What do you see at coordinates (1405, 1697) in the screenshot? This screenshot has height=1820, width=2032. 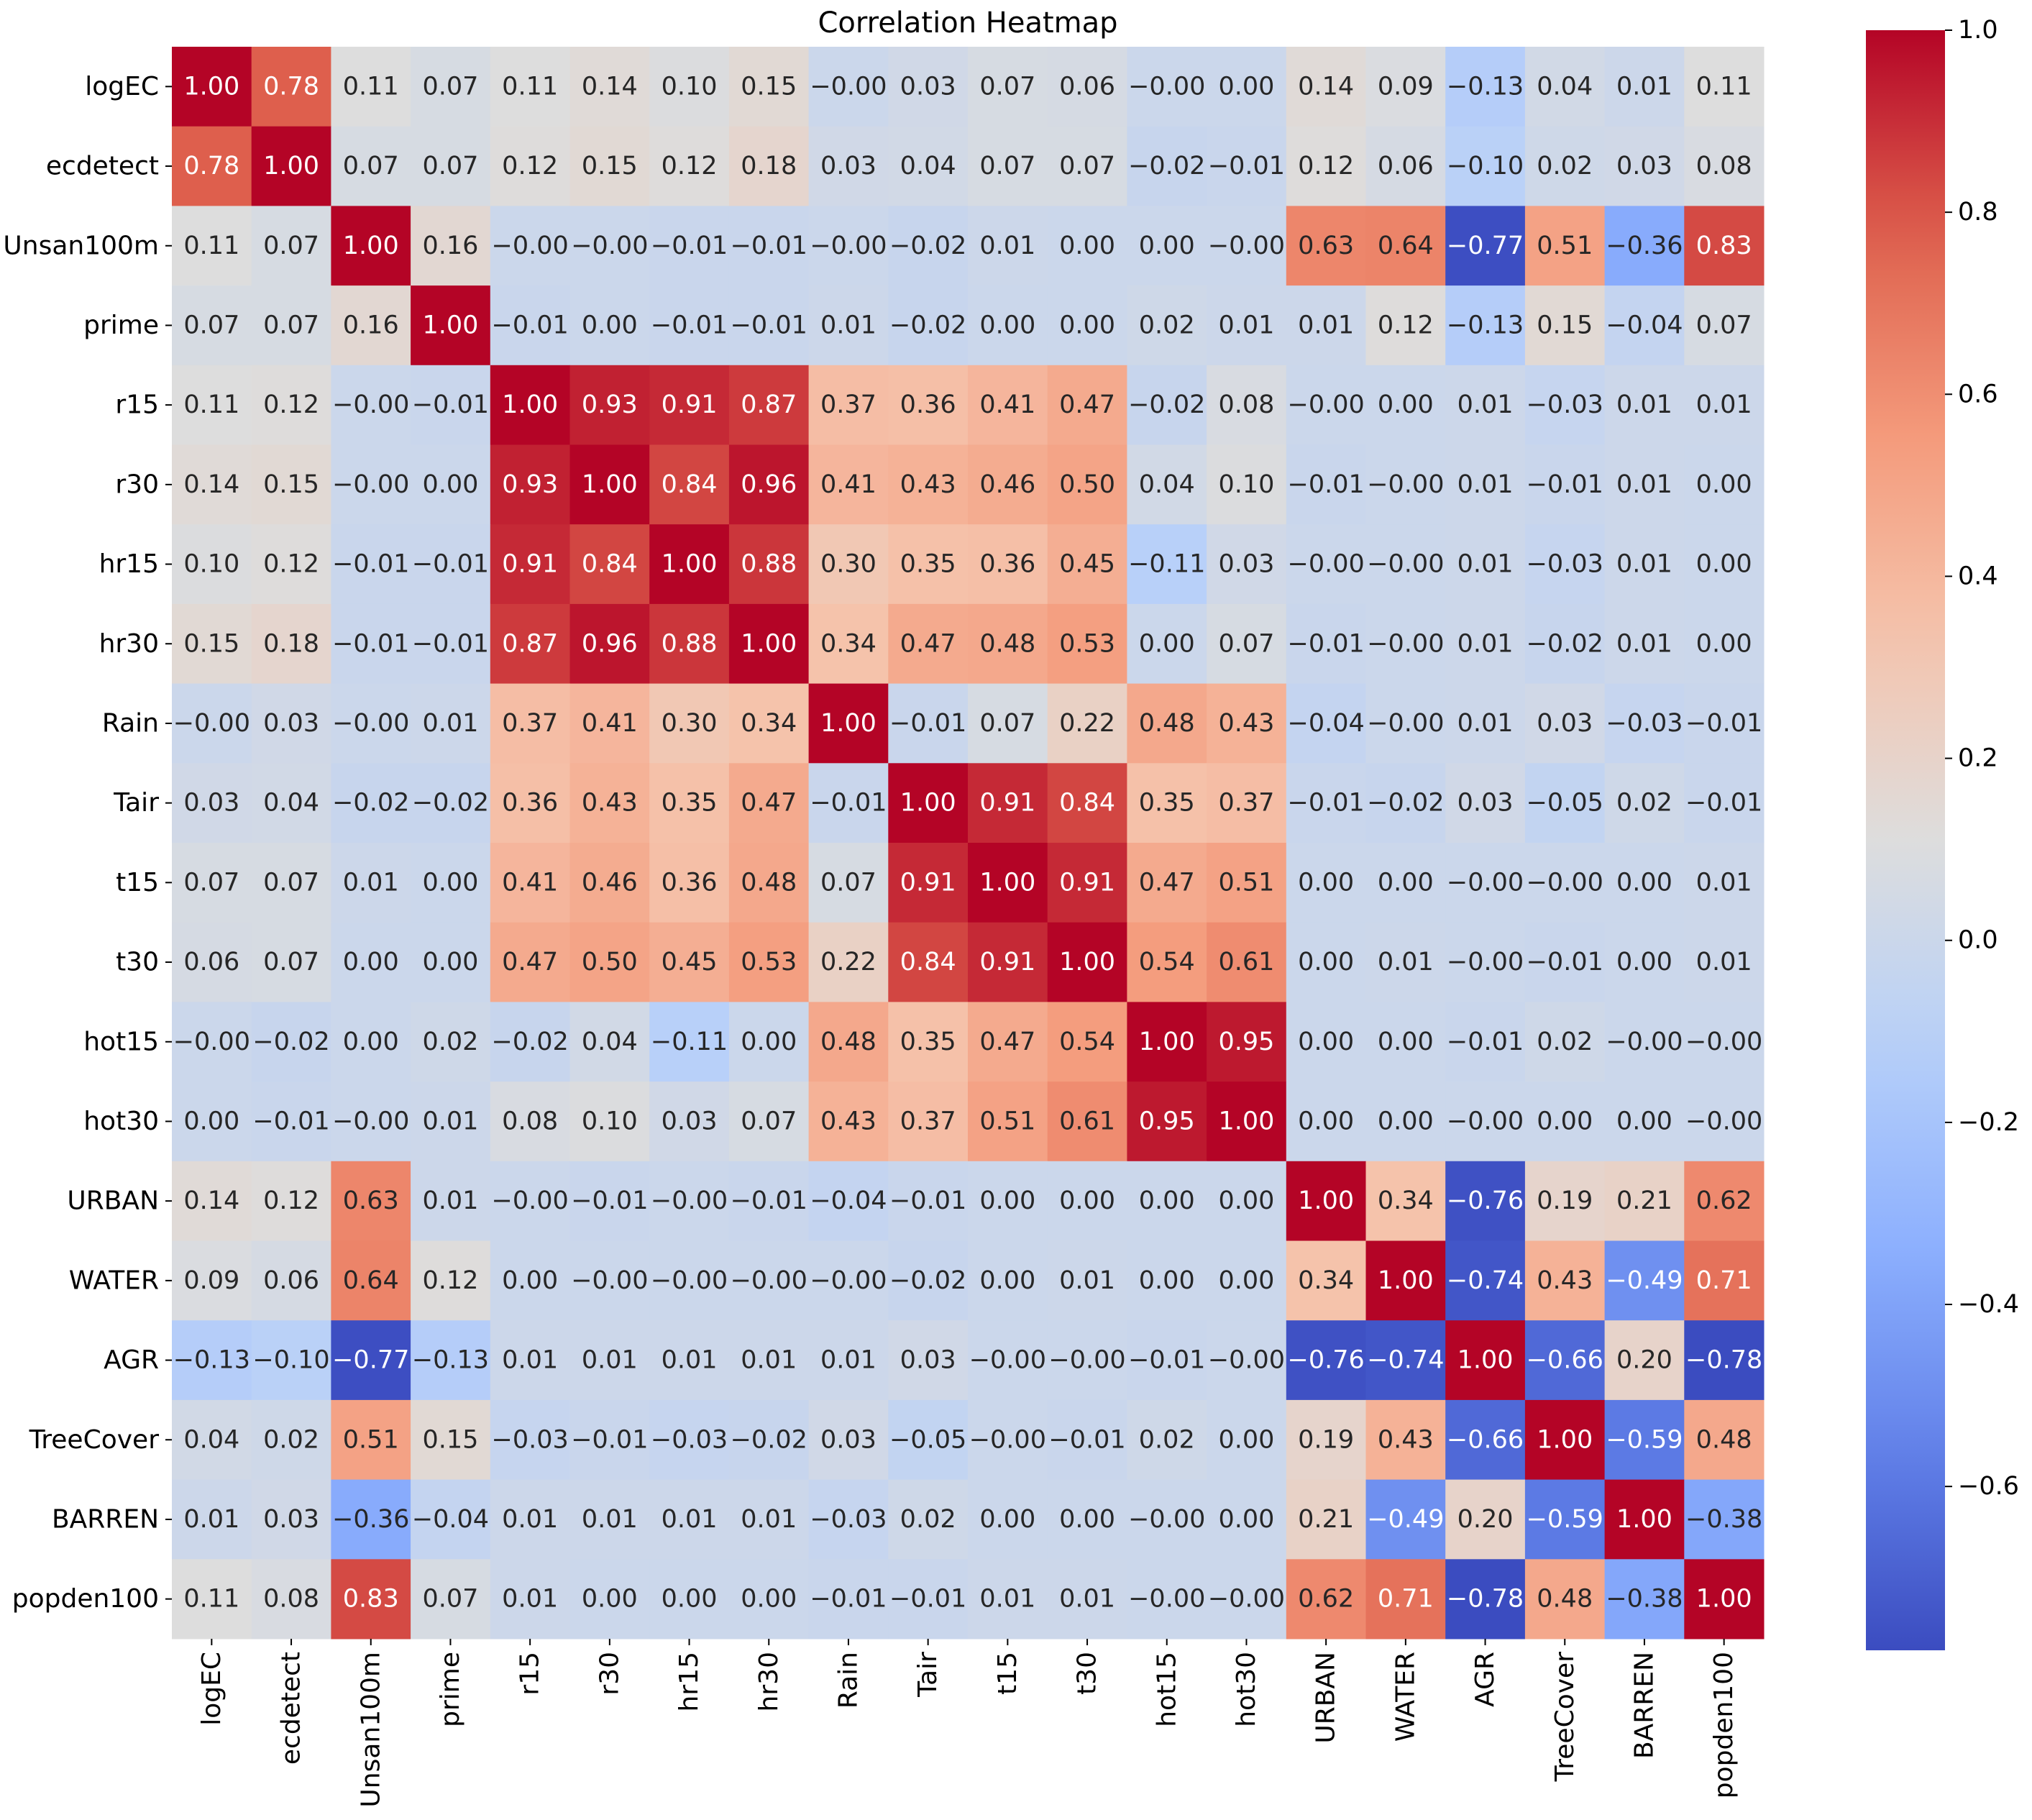 I see `x-tick-label: WATER` at bounding box center [1405, 1697].